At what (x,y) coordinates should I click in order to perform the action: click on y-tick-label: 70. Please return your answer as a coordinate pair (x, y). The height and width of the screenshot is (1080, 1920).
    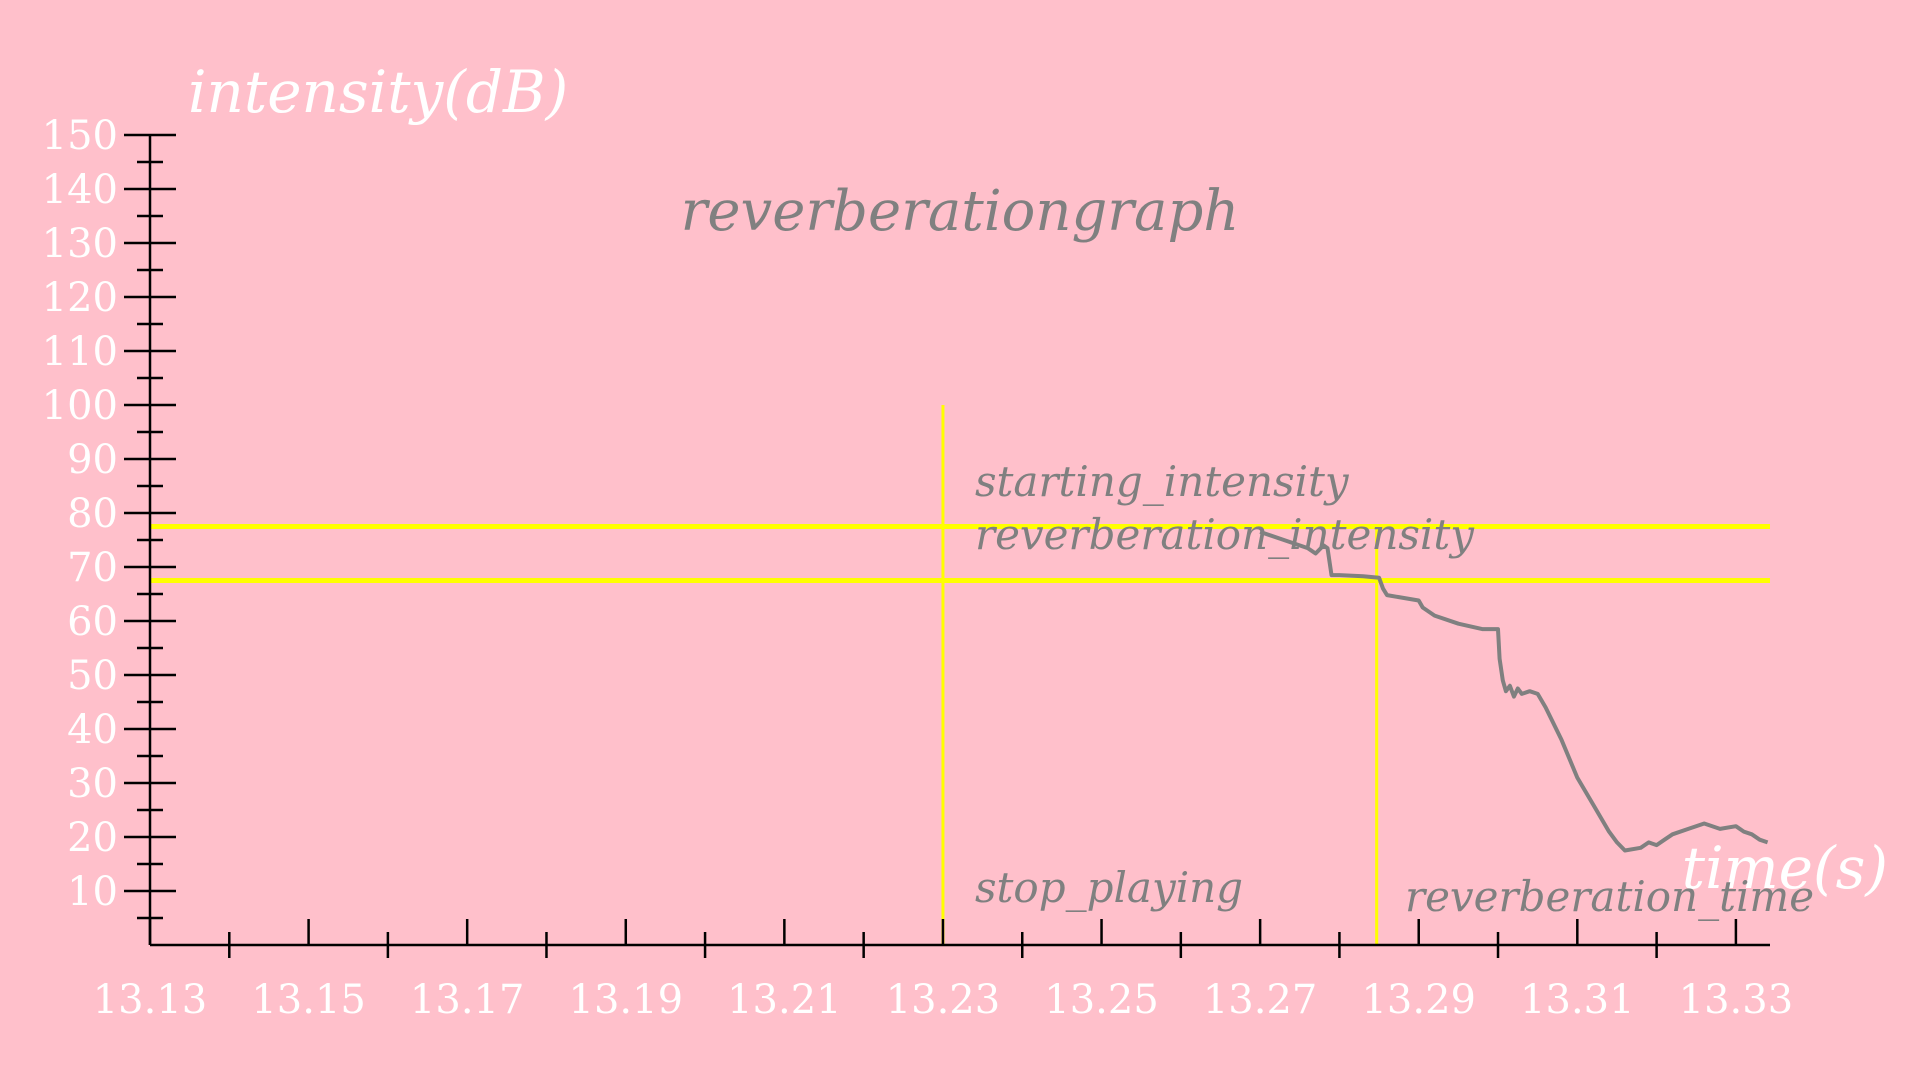
    Looking at the image, I should click on (92, 568).